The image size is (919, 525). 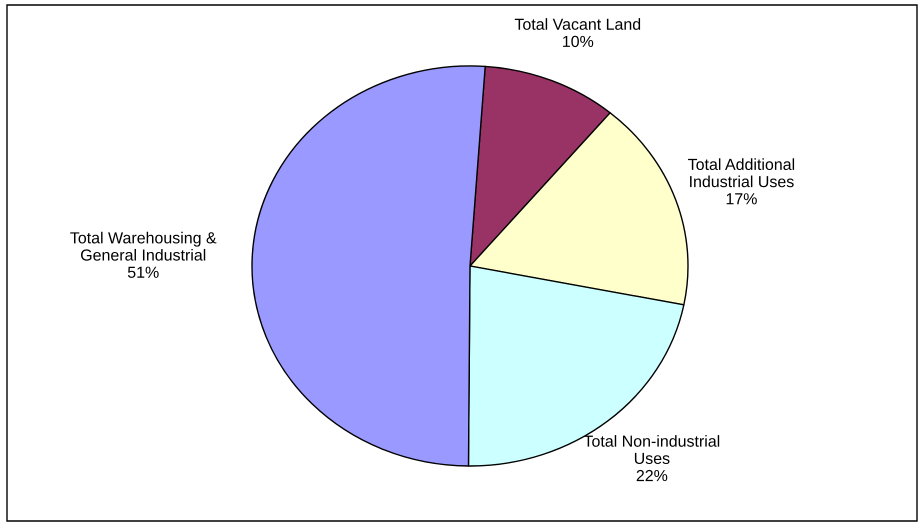 I want to click on data-label: 17%, so click(x=741, y=198).